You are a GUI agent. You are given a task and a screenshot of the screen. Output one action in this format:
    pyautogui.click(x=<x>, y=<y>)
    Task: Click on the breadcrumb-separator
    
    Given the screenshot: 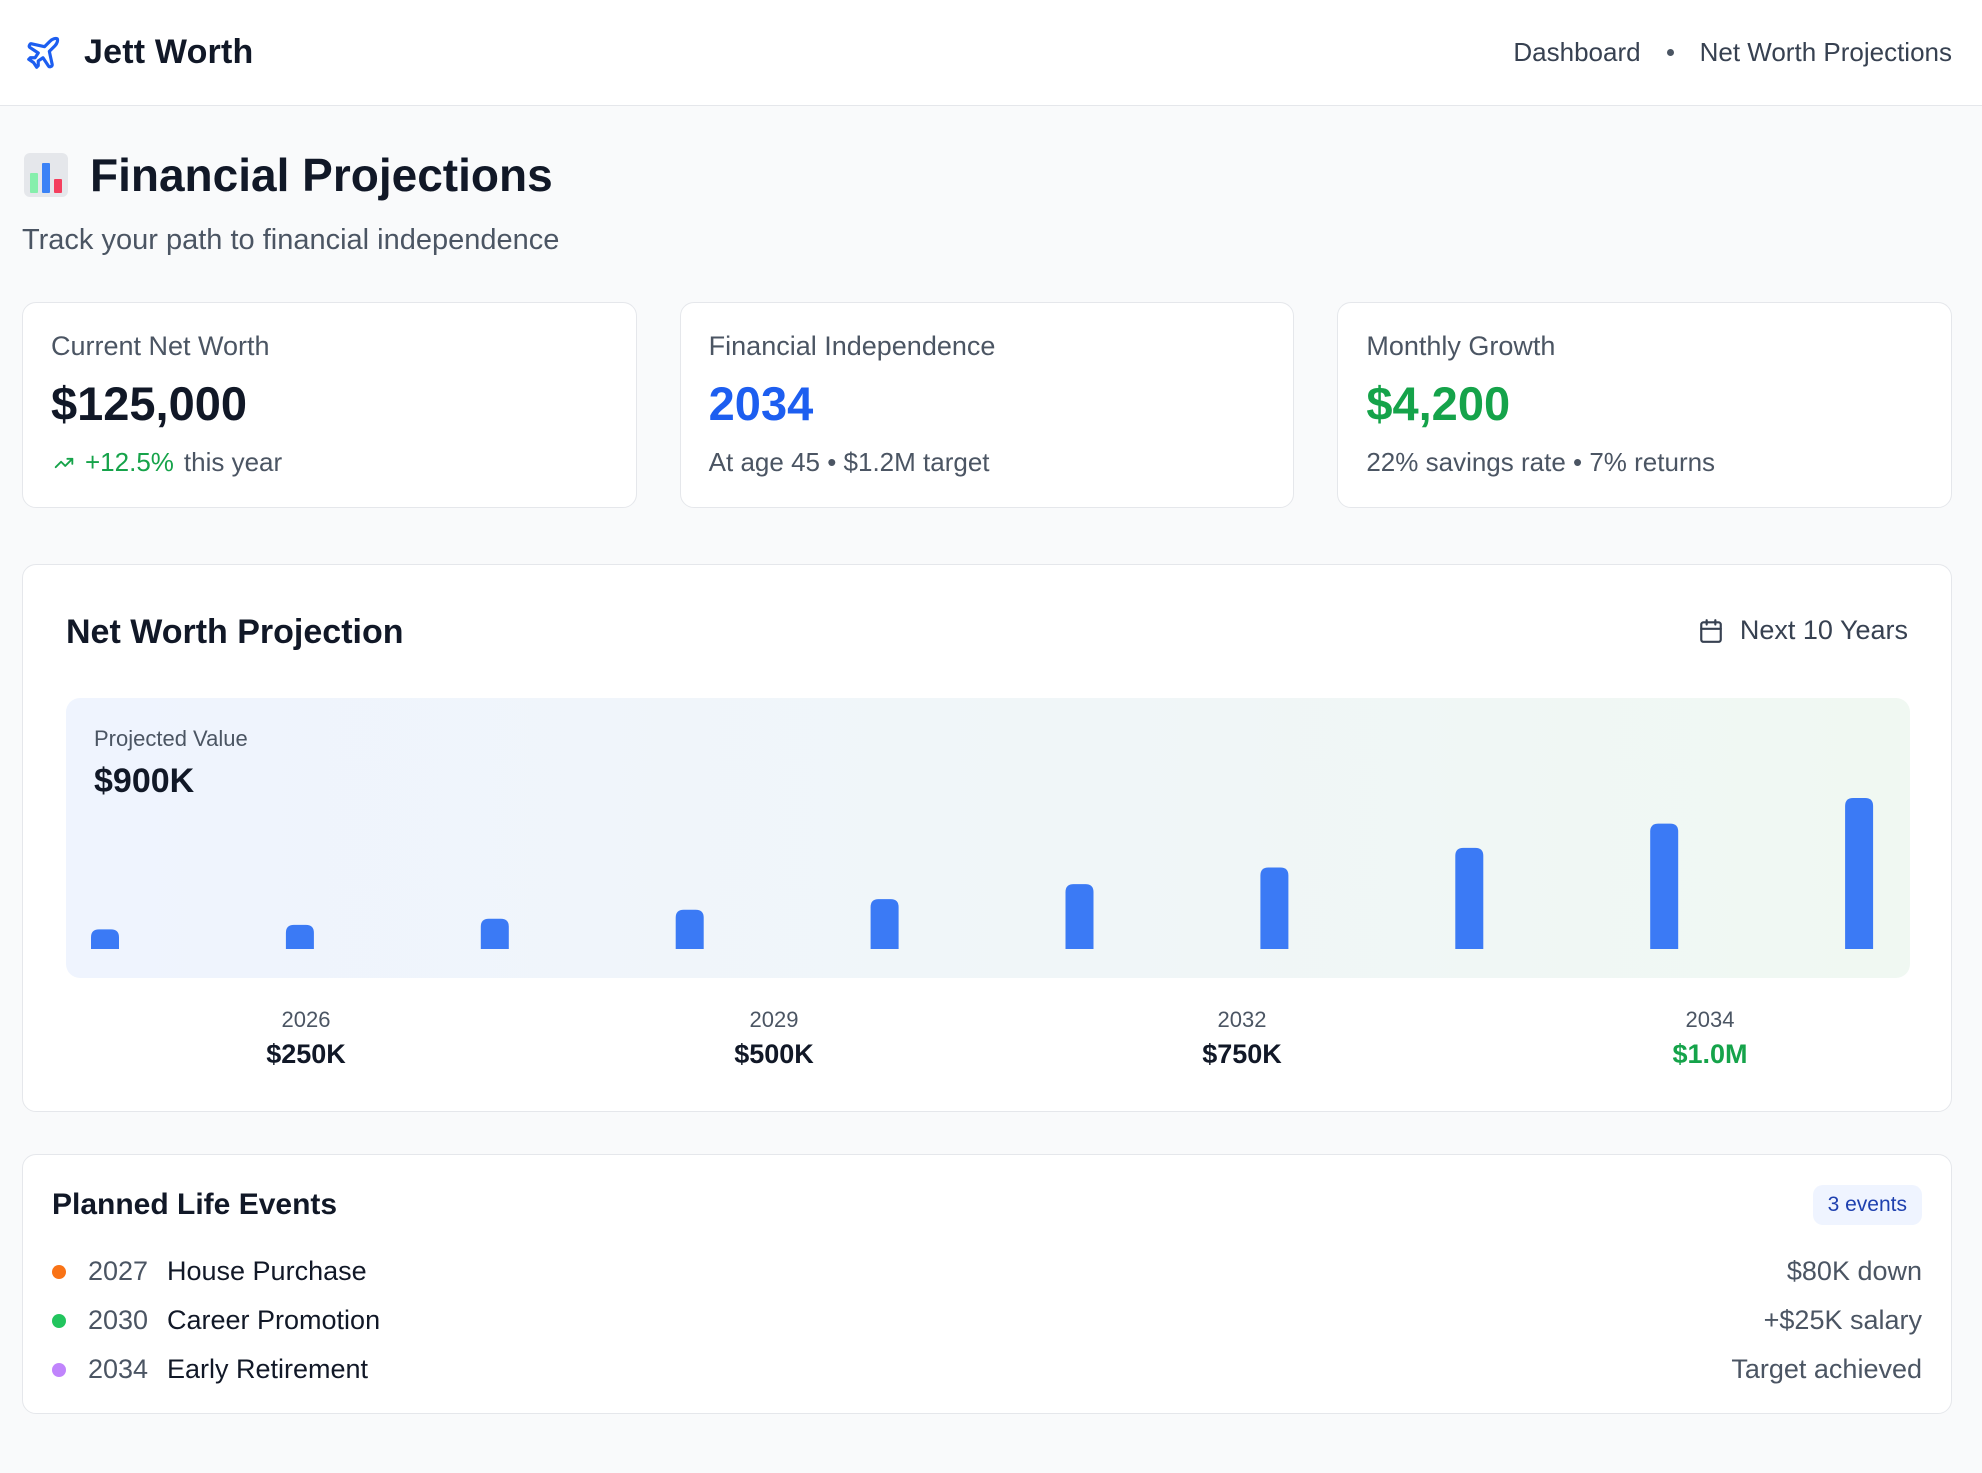 What is the action you would take?
    pyautogui.click(x=1670, y=52)
    